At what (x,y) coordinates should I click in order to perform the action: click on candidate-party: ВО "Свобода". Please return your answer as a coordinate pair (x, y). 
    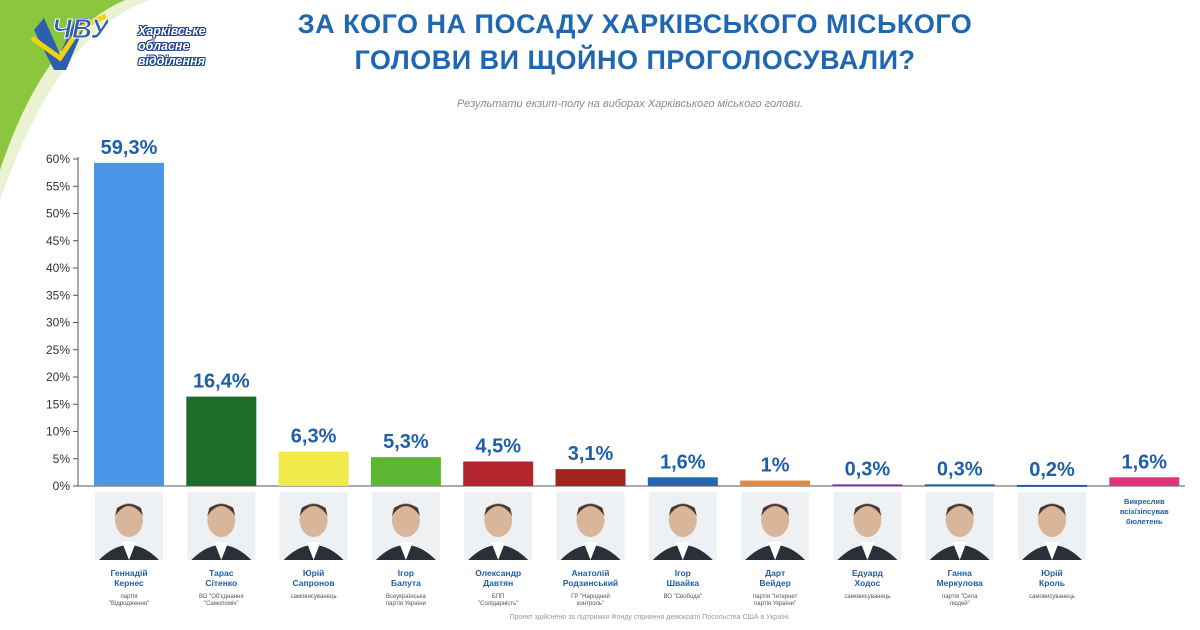
    Looking at the image, I should click on (682, 597).